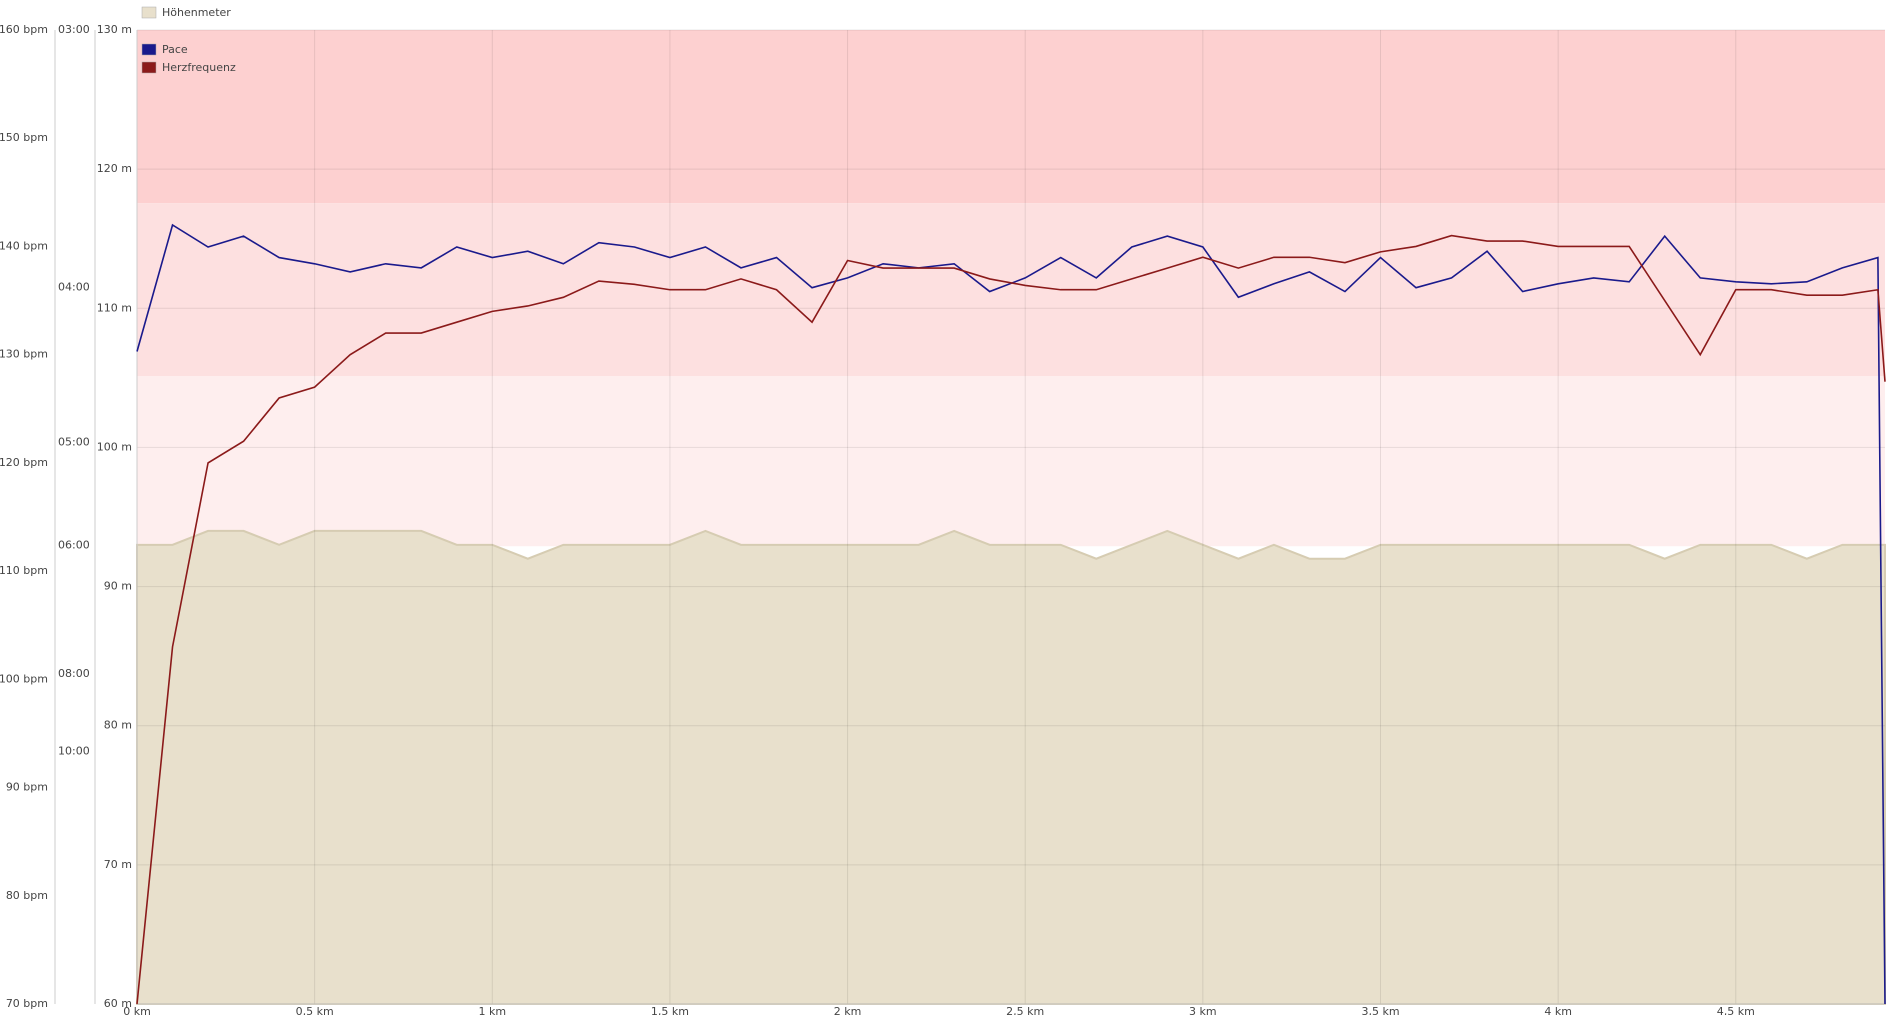 The width and height of the screenshot is (1893, 1015). What do you see at coordinates (74, 29) in the screenshot?
I see `y3-tick-label: 03:00` at bounding box center [74, 29].